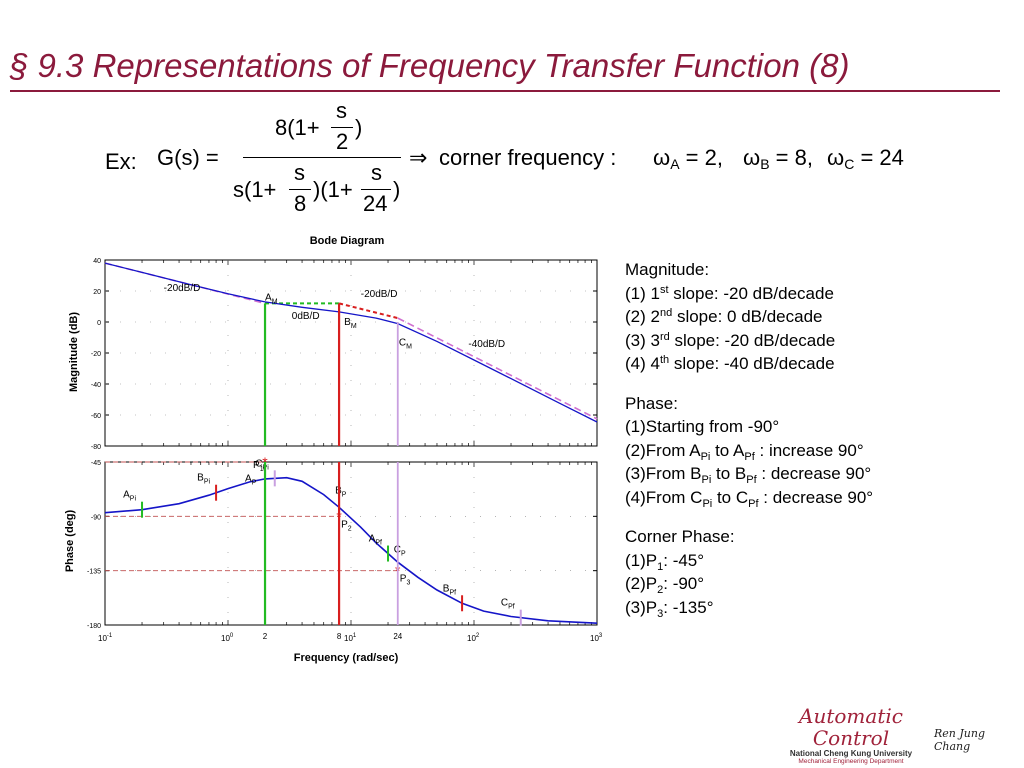 This screenshot has width=1024, height=768. Describe the element at coordinates (641, 560) in the screenshot. I see `note-part: (1)P` at that location.